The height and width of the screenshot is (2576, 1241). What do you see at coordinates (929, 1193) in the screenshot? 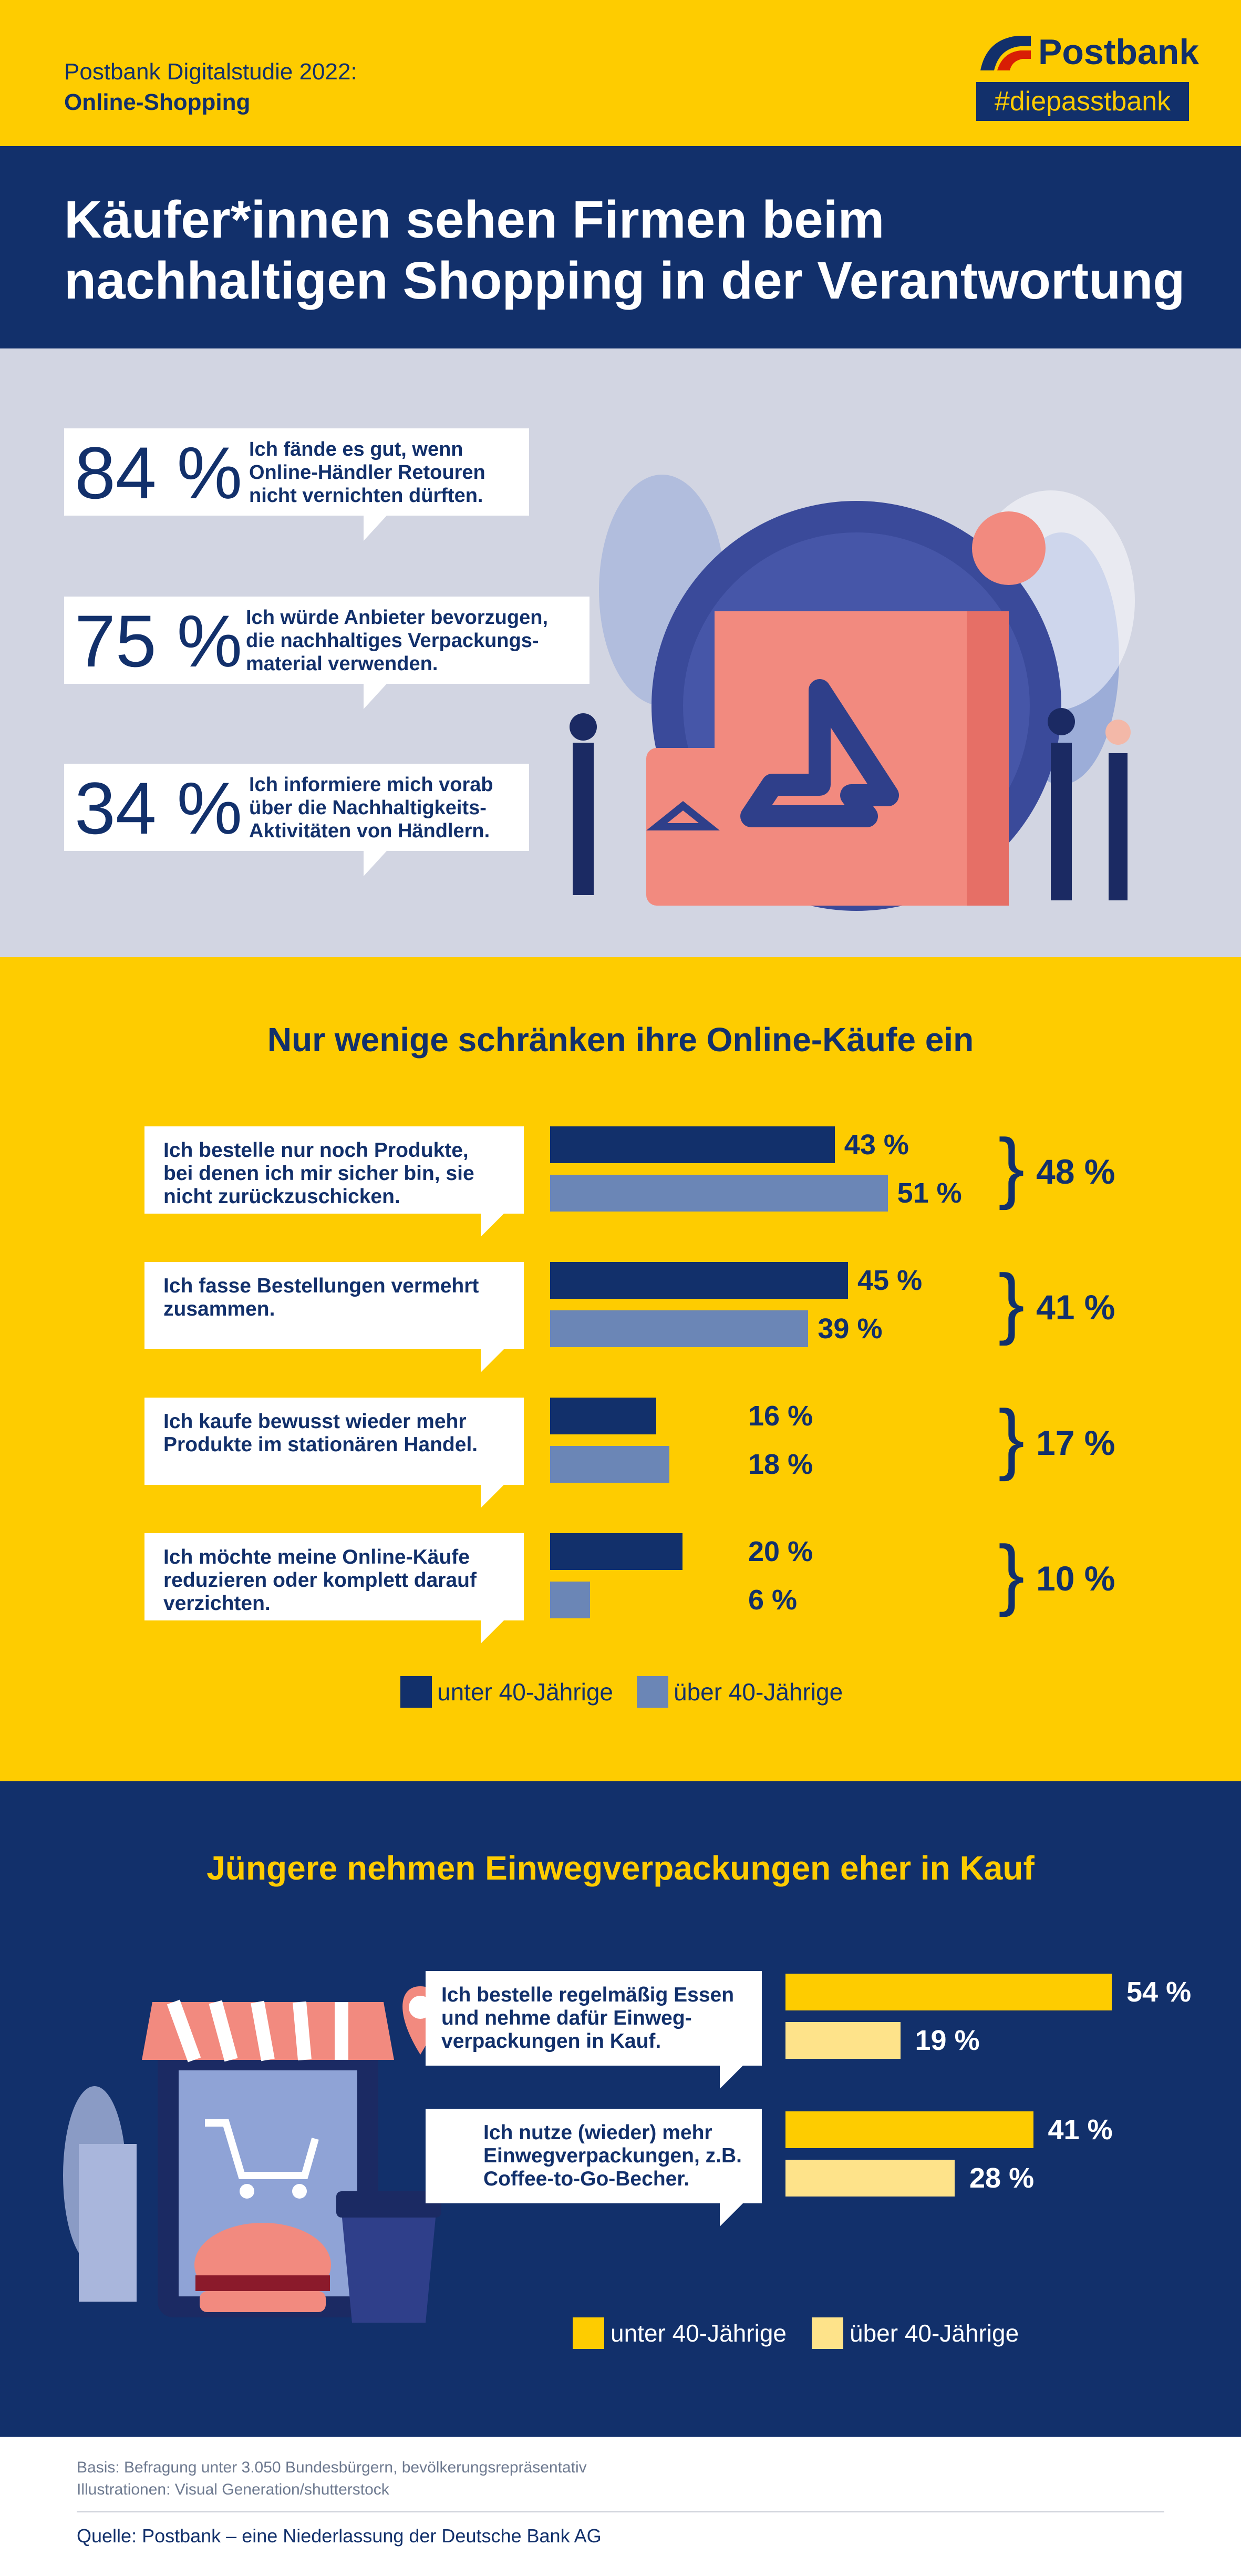
I see `value-label: 51 %` at bounding box center [929, 1193].